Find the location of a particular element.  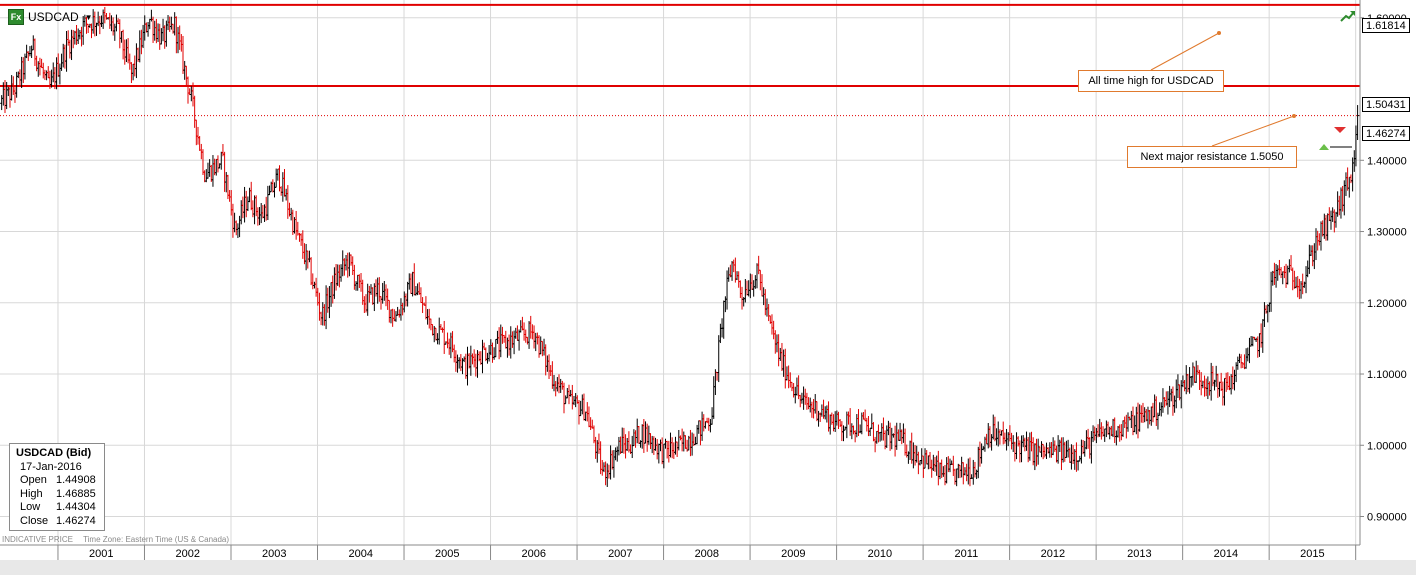

bottom-scrollbar is located at coordinates (708, 567).